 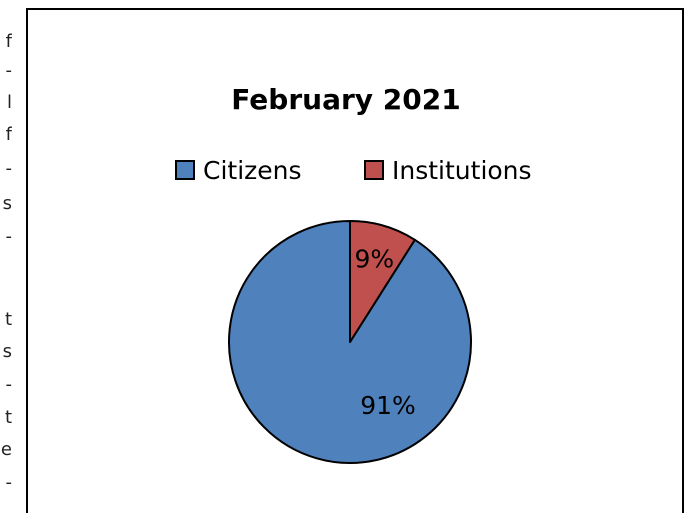 What do you see at coordinates (6, 449) in the screenshot?
I see `edge-char: e` at bounding box center [6, 449].